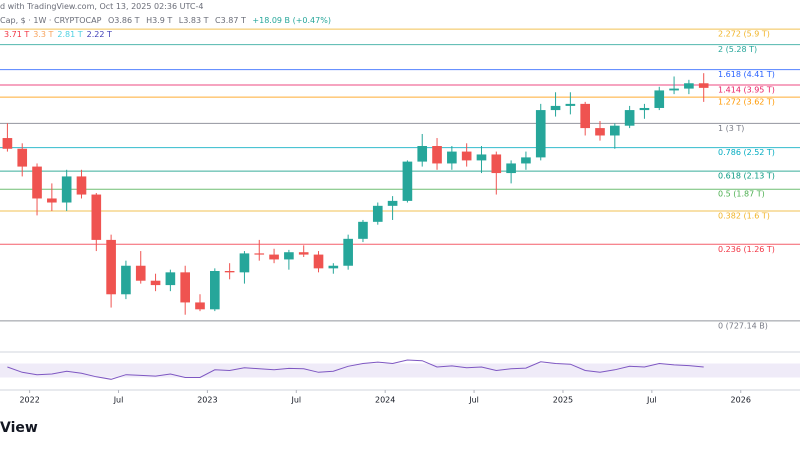 The width and height of the screenshot is (800, 450). What do you see at coordinates (230, 20) in the screenshot?
I see `ohlc: C3.87 T` at bounding box center [230, 20].